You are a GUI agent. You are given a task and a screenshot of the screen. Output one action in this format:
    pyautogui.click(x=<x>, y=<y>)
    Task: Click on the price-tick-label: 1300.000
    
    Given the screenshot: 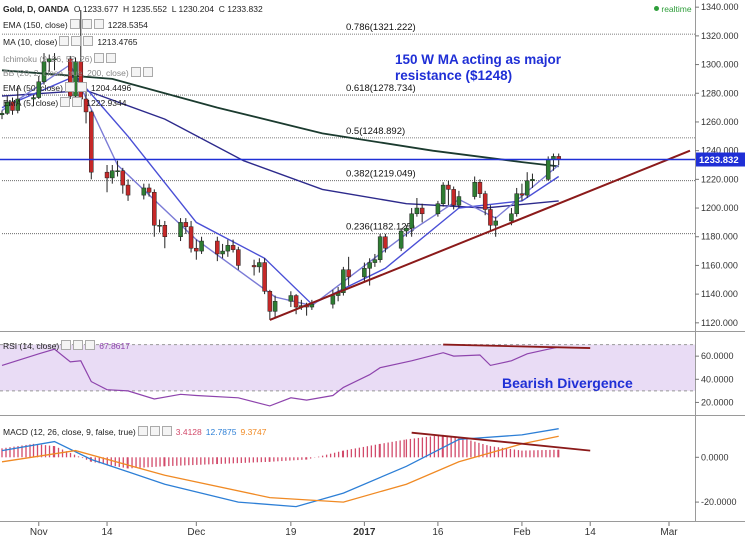 What is the action you would take?
    pyautogui.click(x=720, y=65)
    